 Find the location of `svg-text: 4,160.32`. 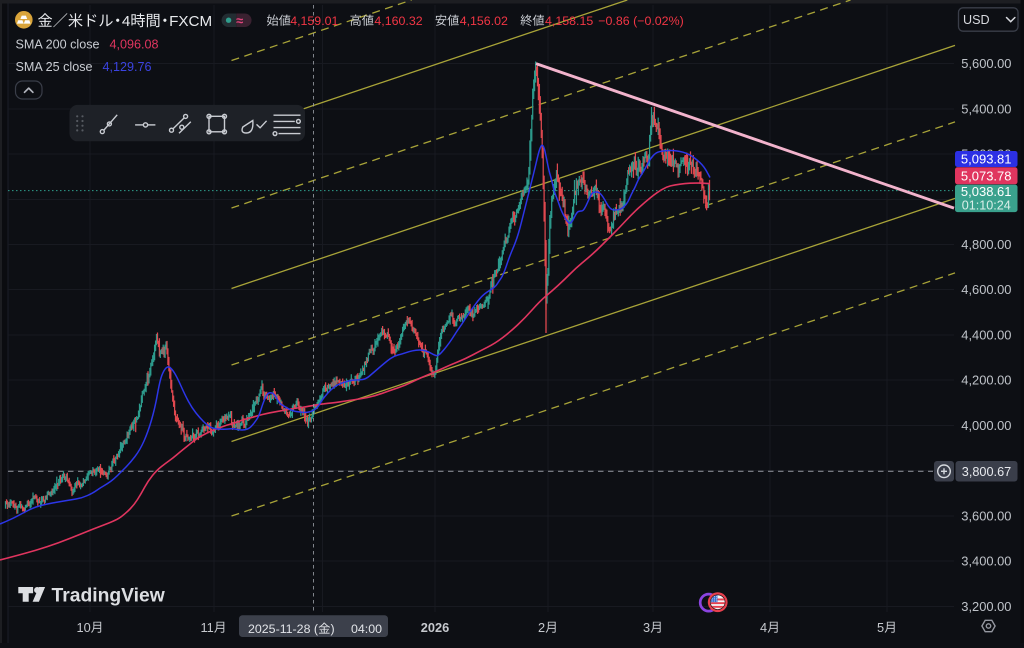

svg-text: 4,160.32 is located at coordinates (398, 21).